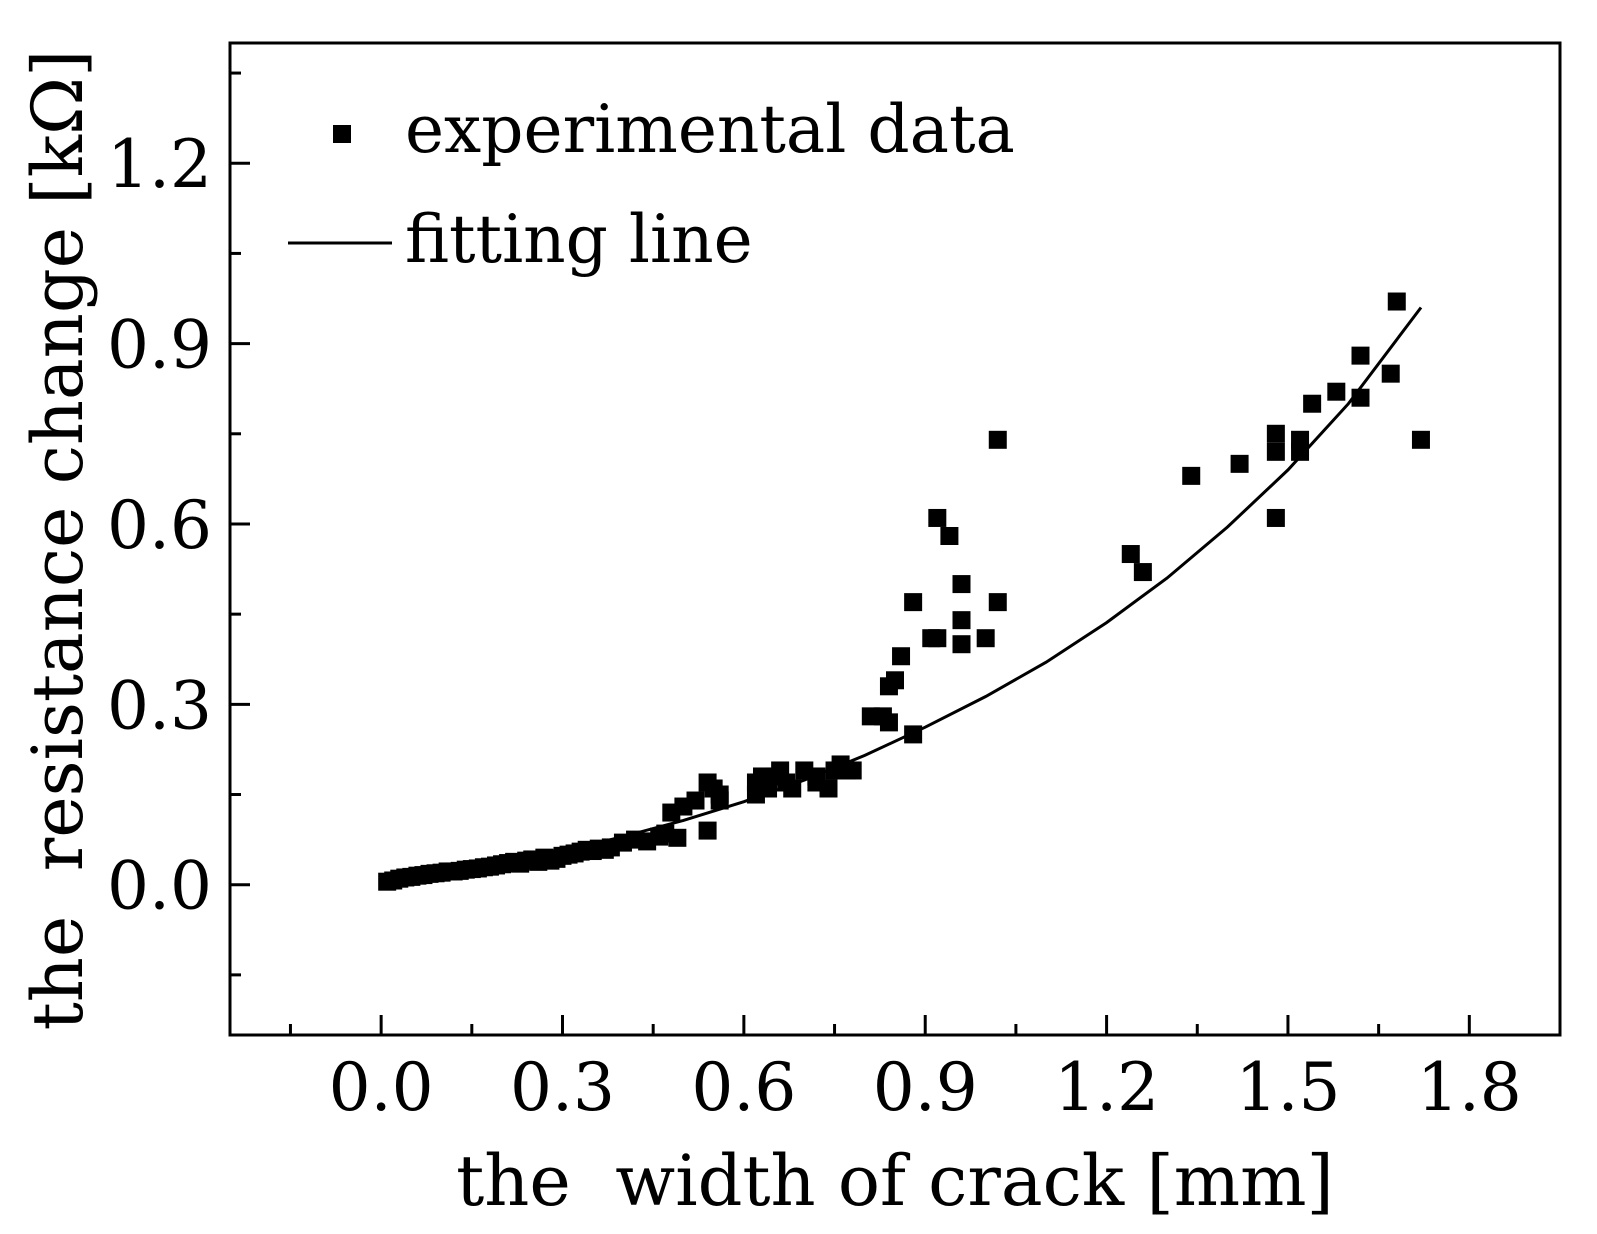  I want to click on legend: experimental data fitting line, so click(651, 184).